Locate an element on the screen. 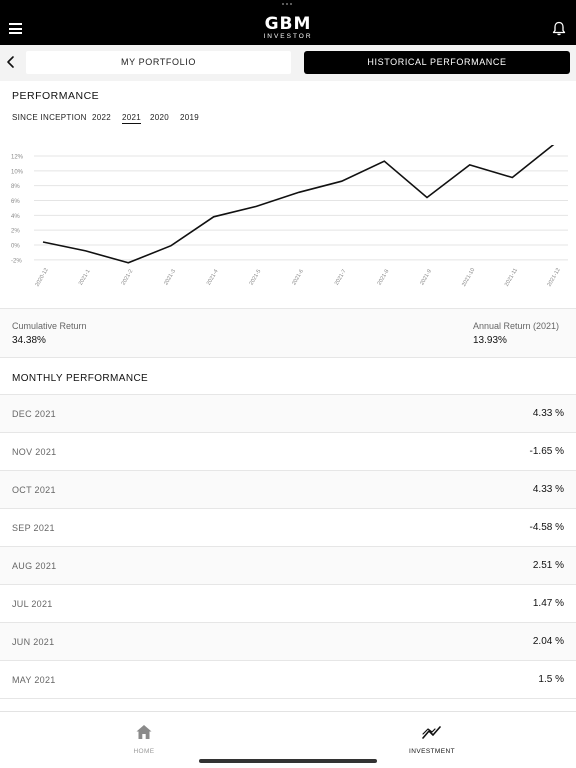  multitasking-dots is located at coordinates (288, 4).